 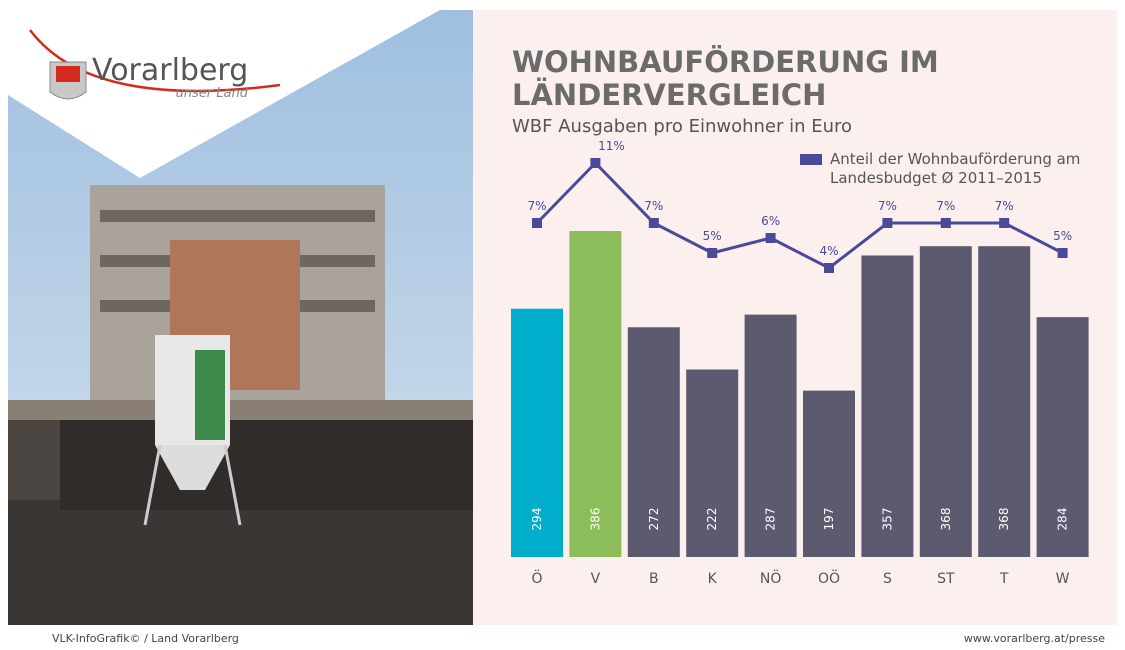 What do you see at coordinates (1034, 638) in the screenshot?
I see `footer-right: www.vorarlberg.at/presse` at bounding box center [1034, 638].